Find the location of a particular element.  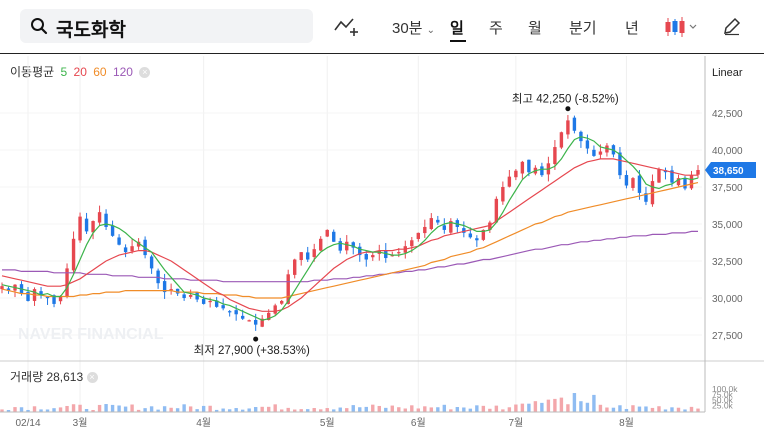

volume-axis-label: 50.0k is located at coordinates (723, 400).